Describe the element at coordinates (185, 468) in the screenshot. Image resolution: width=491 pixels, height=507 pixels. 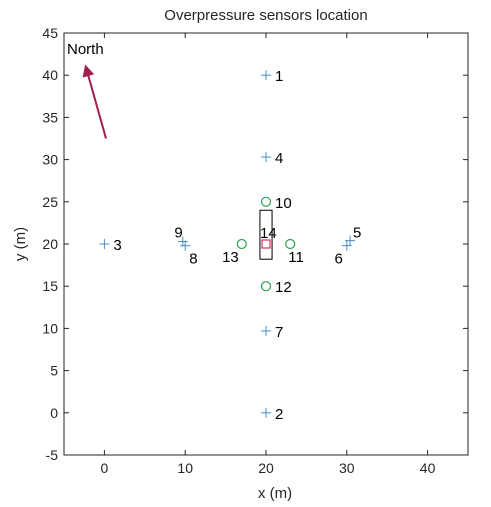
I see `x-tick-label: 10` at that location.